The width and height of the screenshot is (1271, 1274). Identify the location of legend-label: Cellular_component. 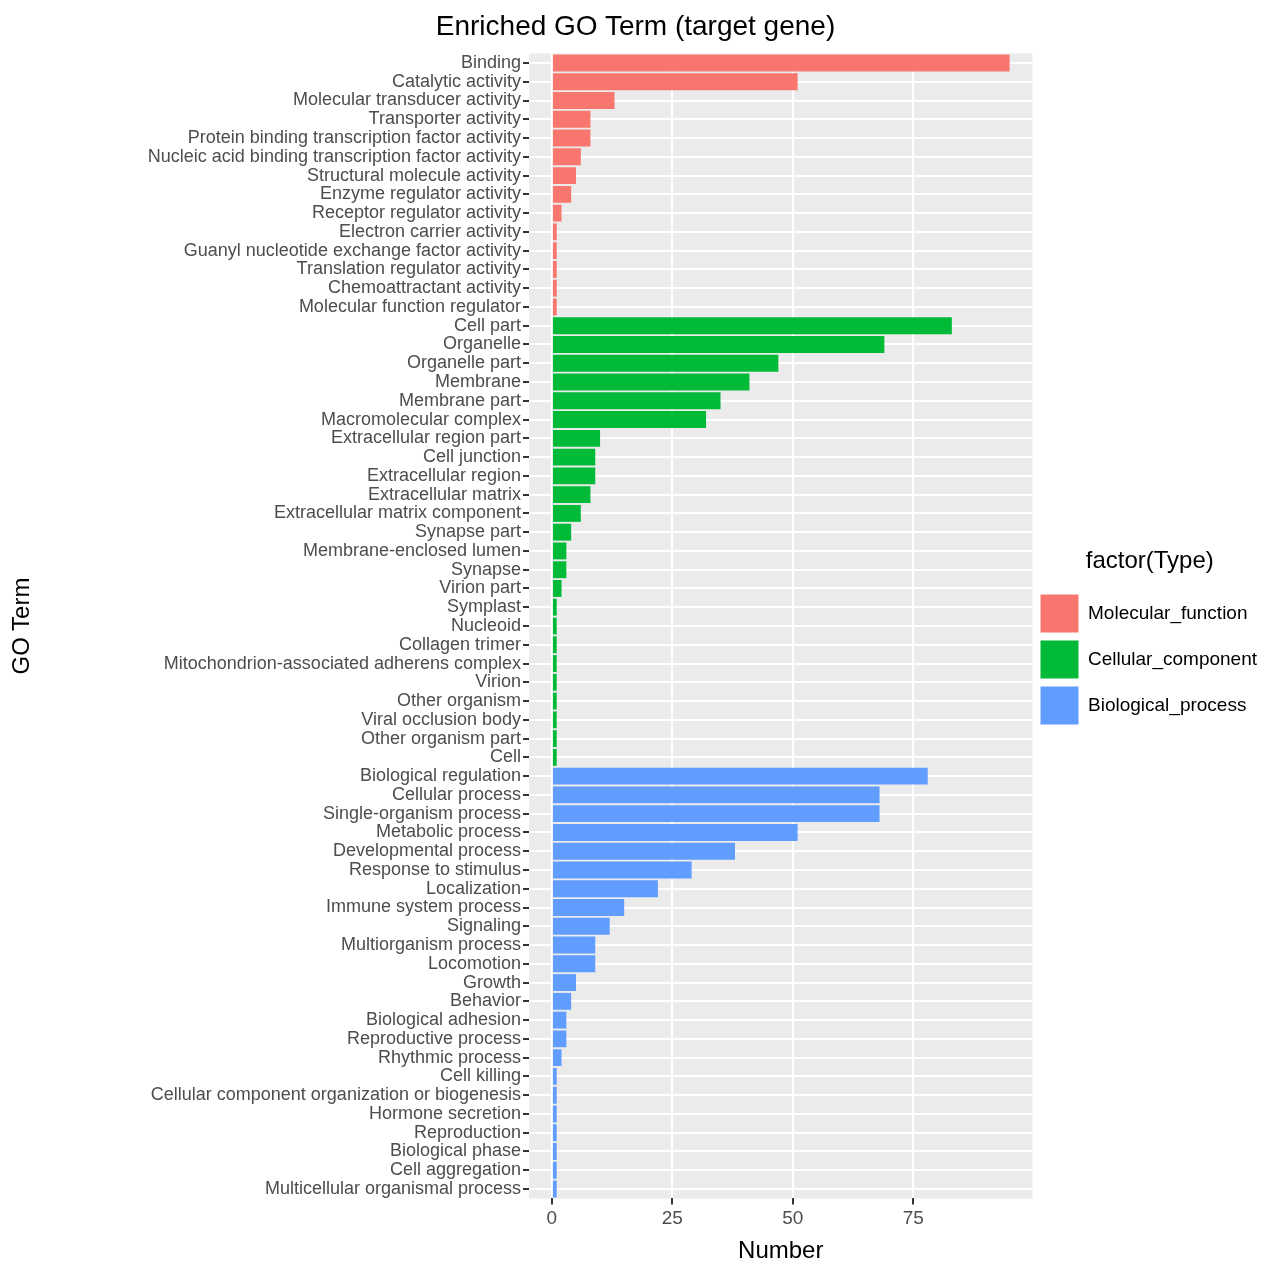
(1173, 658).